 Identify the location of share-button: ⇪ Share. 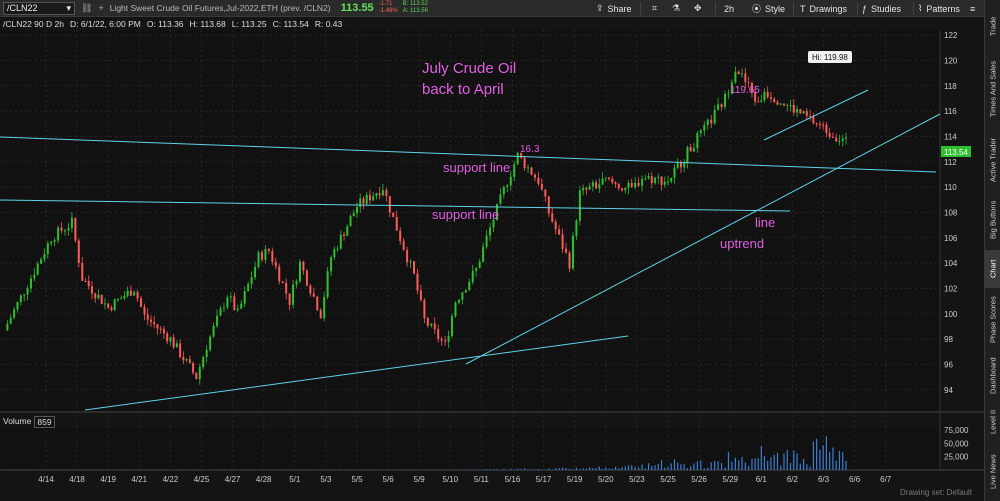
(614, 8).